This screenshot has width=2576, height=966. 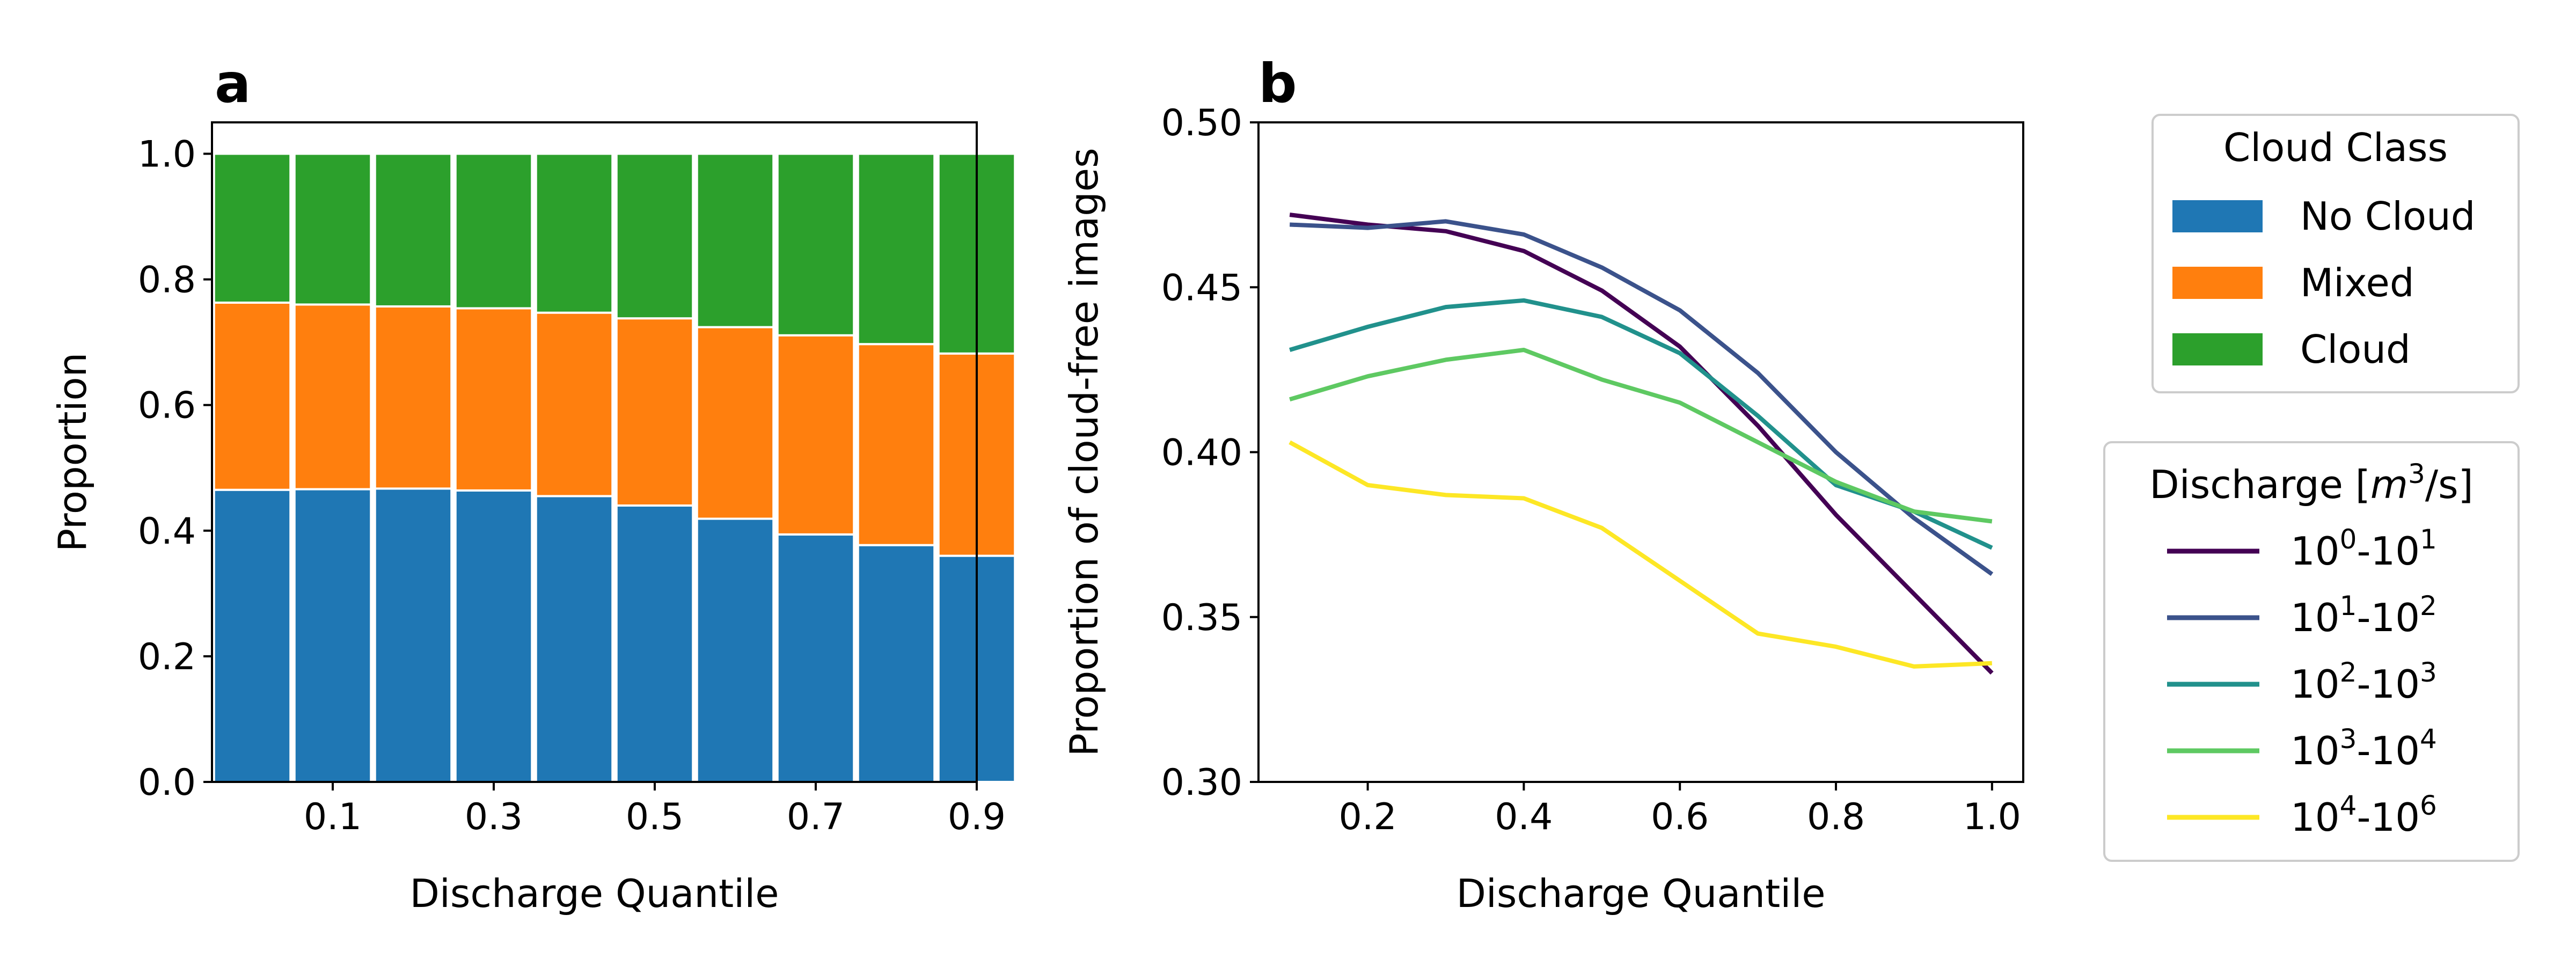 I want to click on legend-swatch-cloud, so click(x=2217, y=349).